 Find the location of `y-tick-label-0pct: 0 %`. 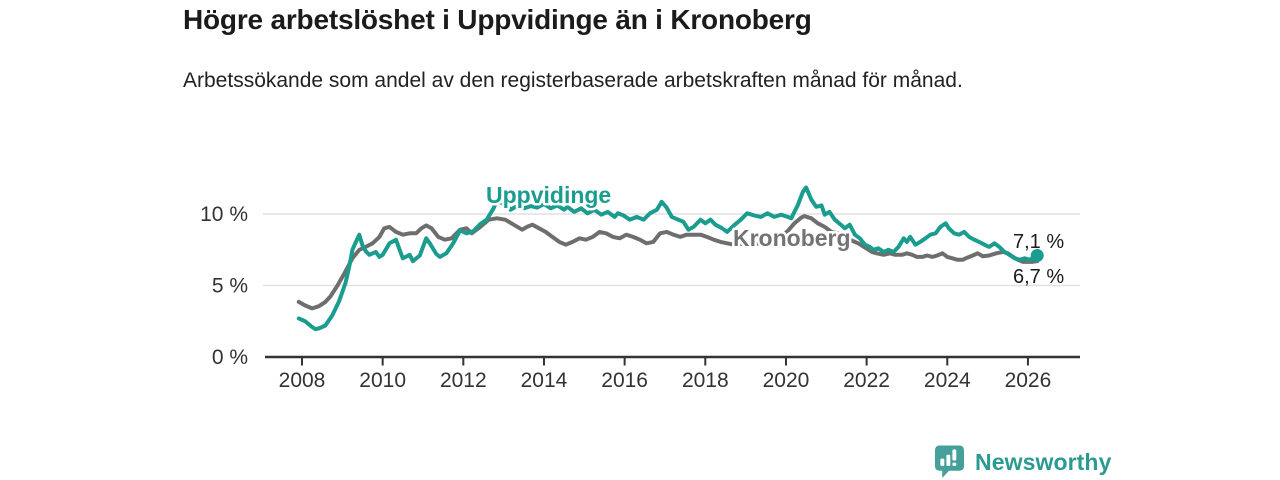

y-tick-label-0pct: 0 % is located at coordinates (230, 357).